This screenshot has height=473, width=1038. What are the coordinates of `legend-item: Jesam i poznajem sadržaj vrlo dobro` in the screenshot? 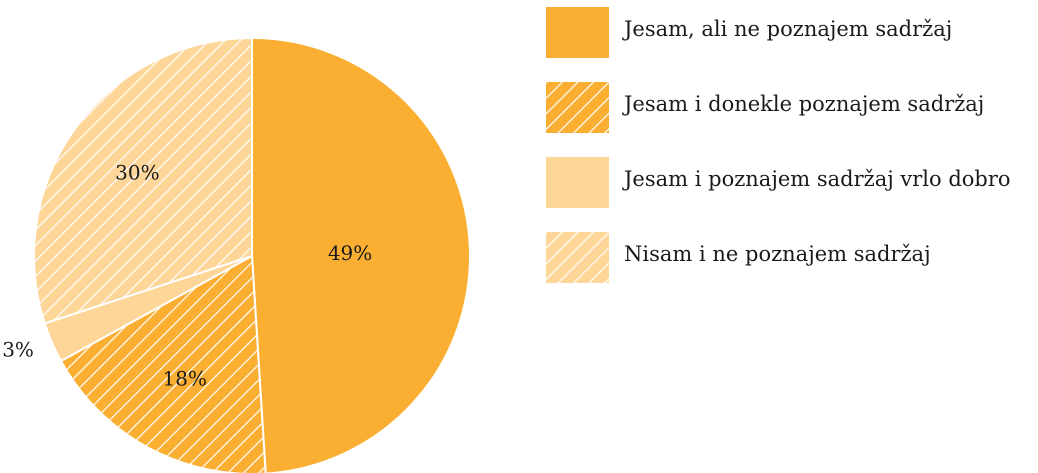 It's located at (791, 183).